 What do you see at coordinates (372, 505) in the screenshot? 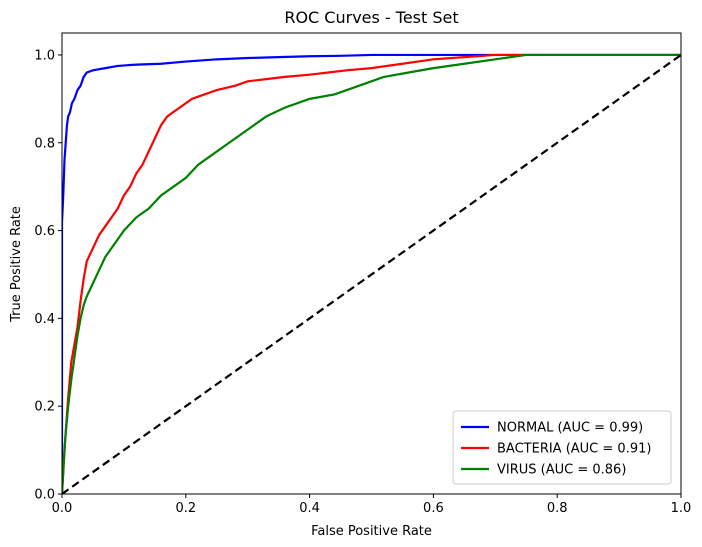
I see `x-axis: 0.0 0.2 0.4 0.6 0.8 1.0` at bounding box center [372, 505].